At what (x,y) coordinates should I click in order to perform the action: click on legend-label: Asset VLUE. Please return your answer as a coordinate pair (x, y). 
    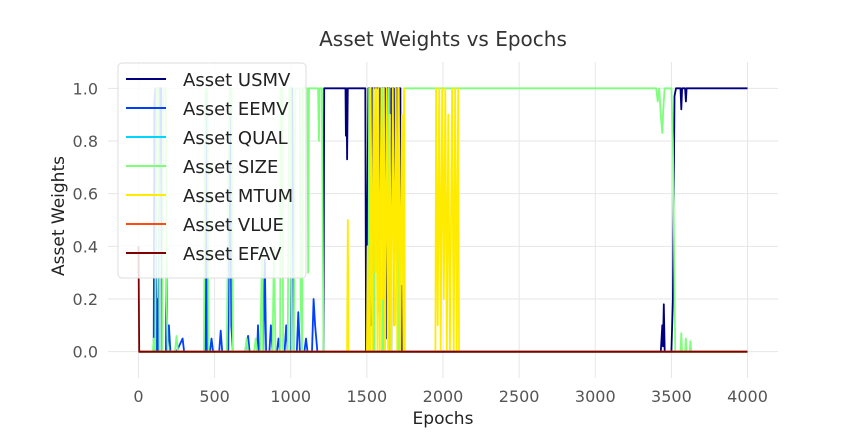
    Looking at the image, I should click on (233, 225).